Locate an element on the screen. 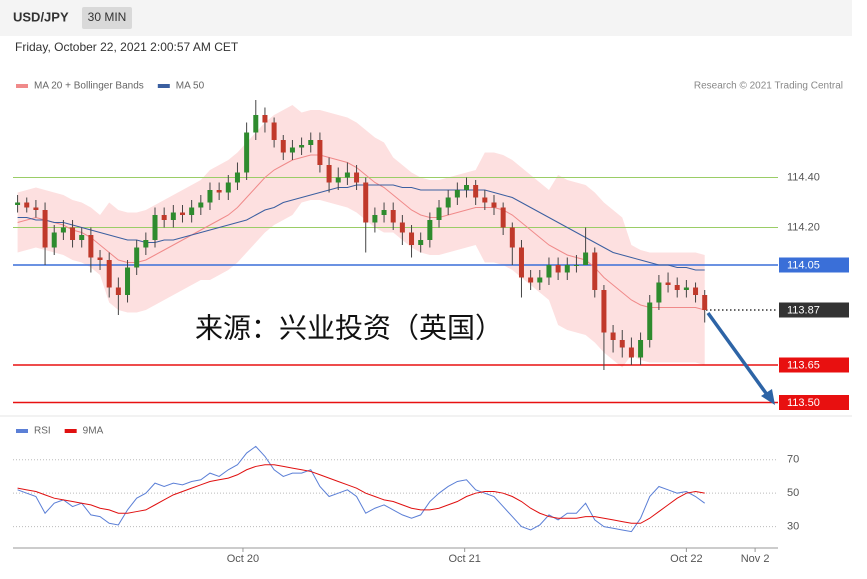  level-label: 113.87 is located at coordinates (803, 310).